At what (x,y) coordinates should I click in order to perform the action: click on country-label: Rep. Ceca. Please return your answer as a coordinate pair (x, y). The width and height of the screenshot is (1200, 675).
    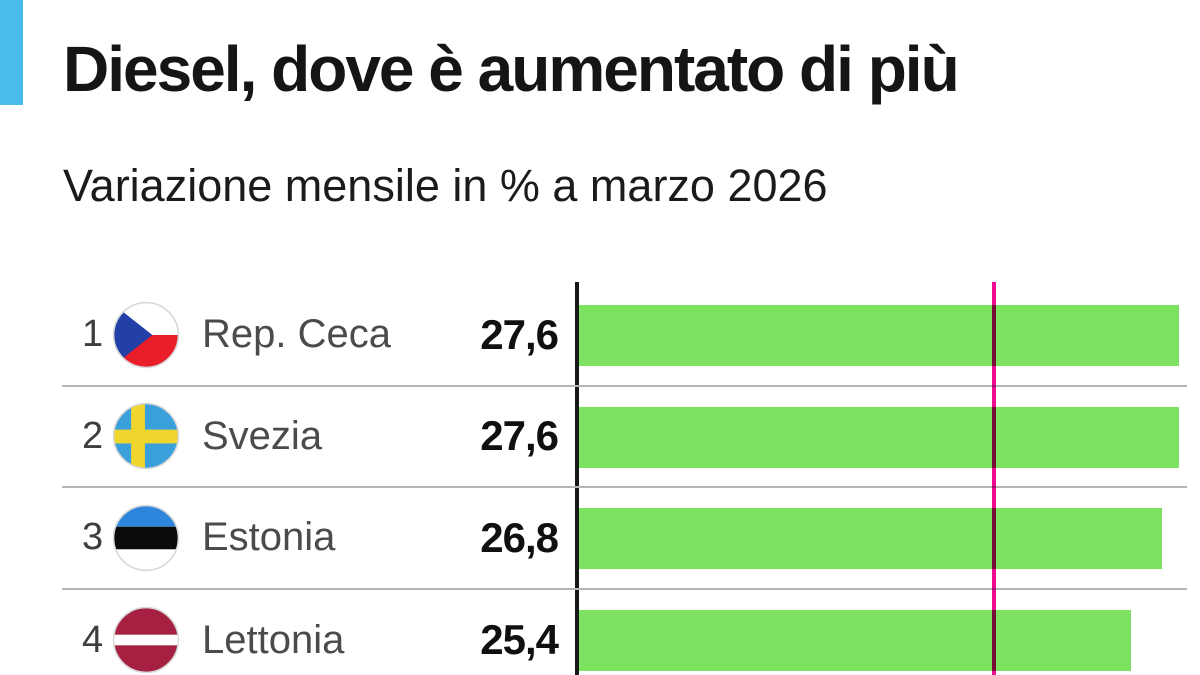
    Looking at the image, I should click on (296, 334).